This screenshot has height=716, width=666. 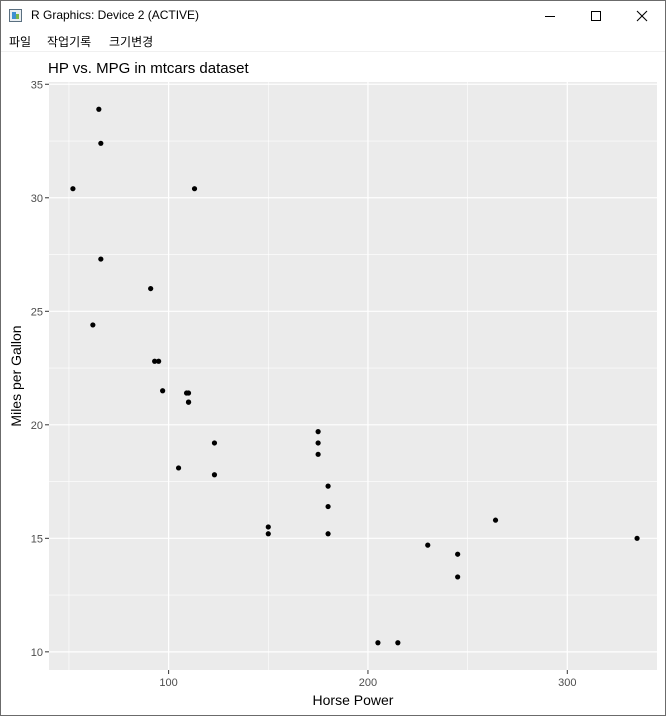 I want to click on y-axis-label: Miles per Gallon, so click(x=16, y=375).